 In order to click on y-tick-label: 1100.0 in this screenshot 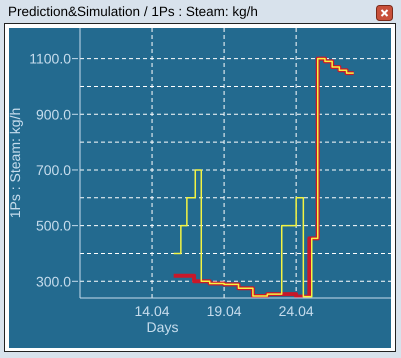, I will do `click(50, 58)`.